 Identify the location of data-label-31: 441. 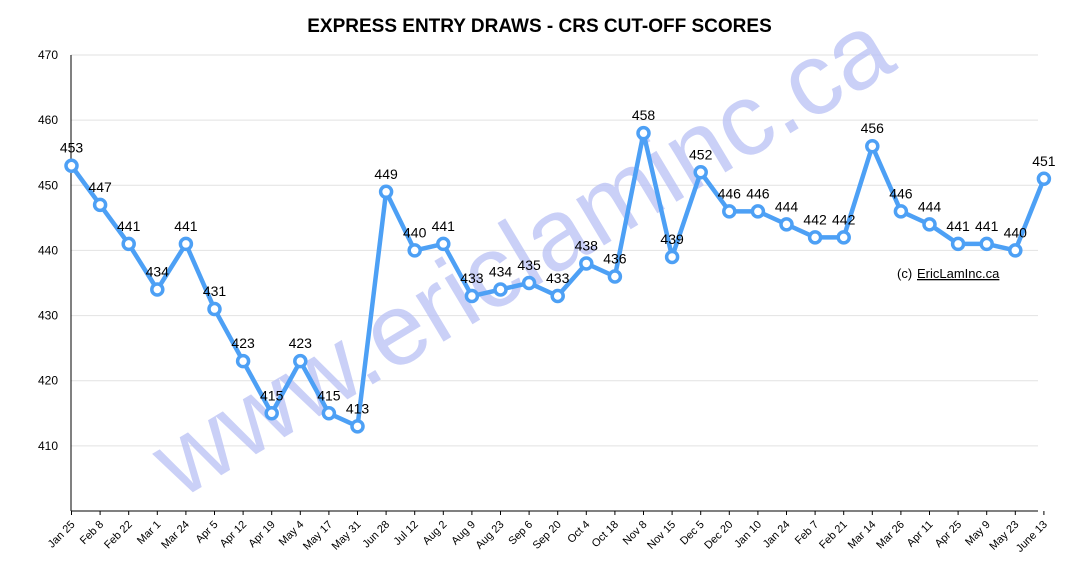
(958, 226).